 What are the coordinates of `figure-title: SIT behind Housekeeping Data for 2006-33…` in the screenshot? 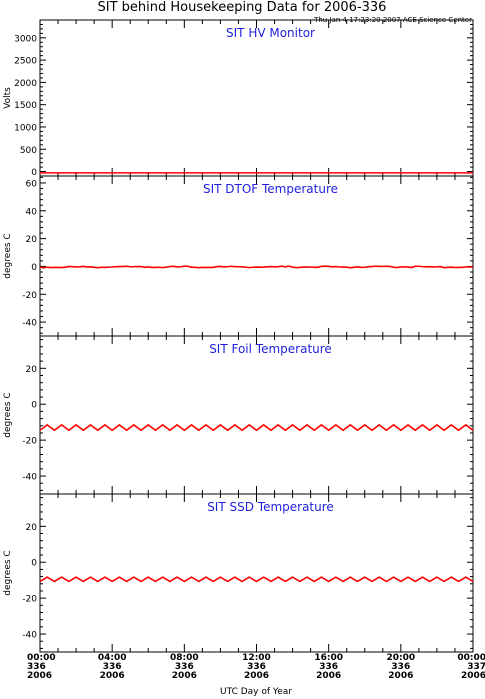 It's located at (242, 7).